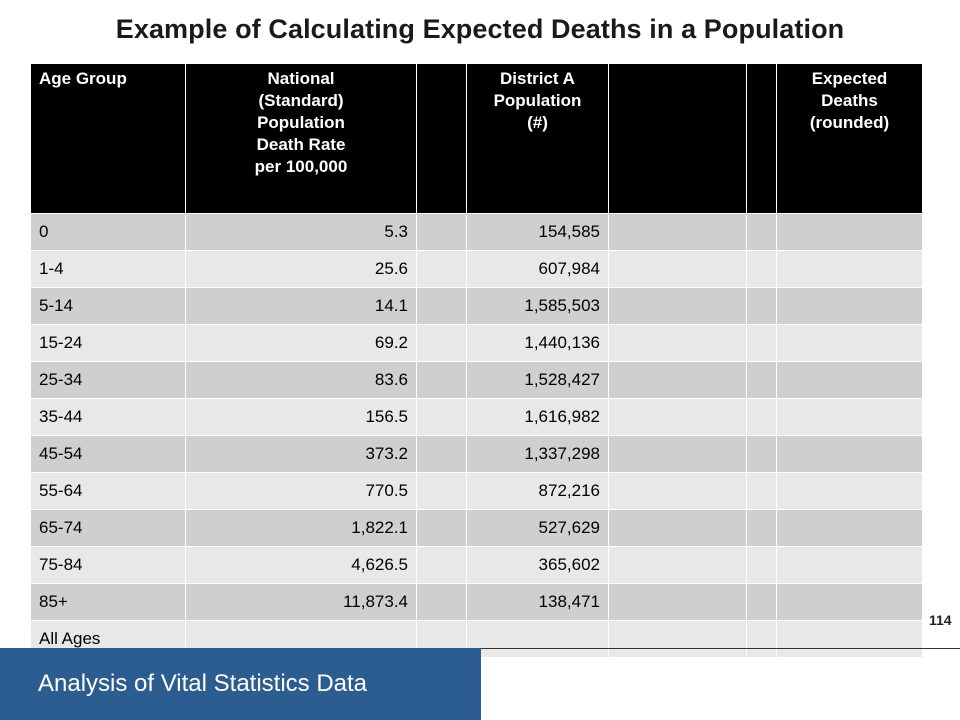 This screenshot has height=720, width=960. What do you see at coordinates (203, 683) in the screenshot?
I see `footer-label: Analysis of Vital Statistics Data` at bounding box center [203, 683].